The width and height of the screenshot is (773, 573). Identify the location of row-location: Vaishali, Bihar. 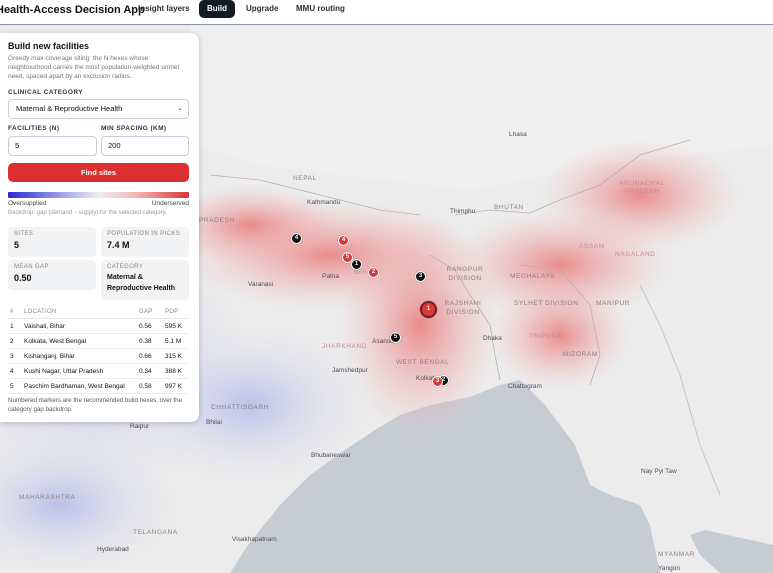
(79, 326).